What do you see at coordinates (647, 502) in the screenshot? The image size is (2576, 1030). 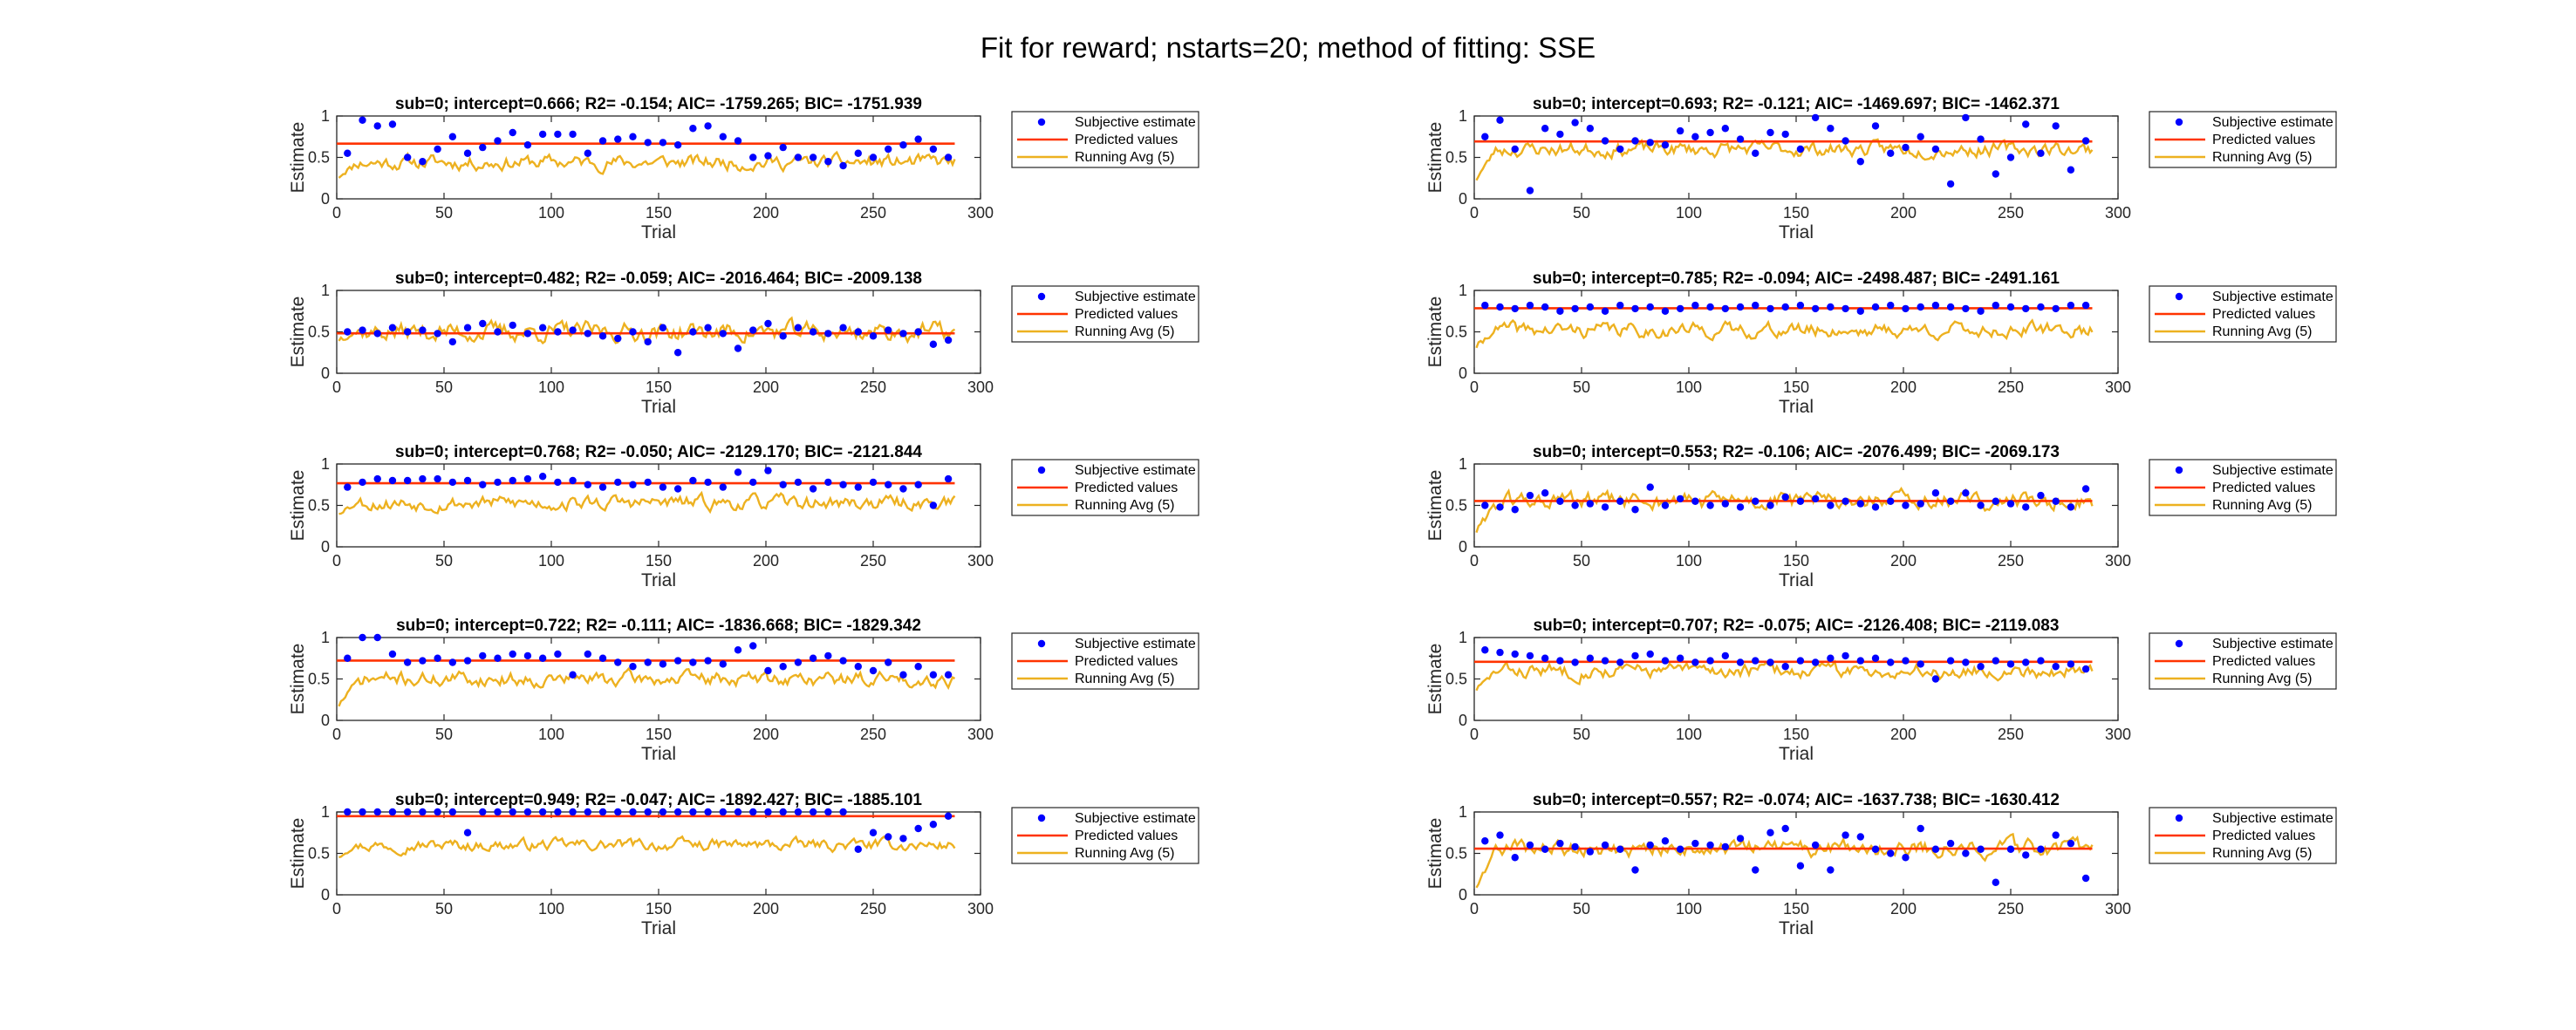 I see `running-avg-line` at bounding box center [647, 502].